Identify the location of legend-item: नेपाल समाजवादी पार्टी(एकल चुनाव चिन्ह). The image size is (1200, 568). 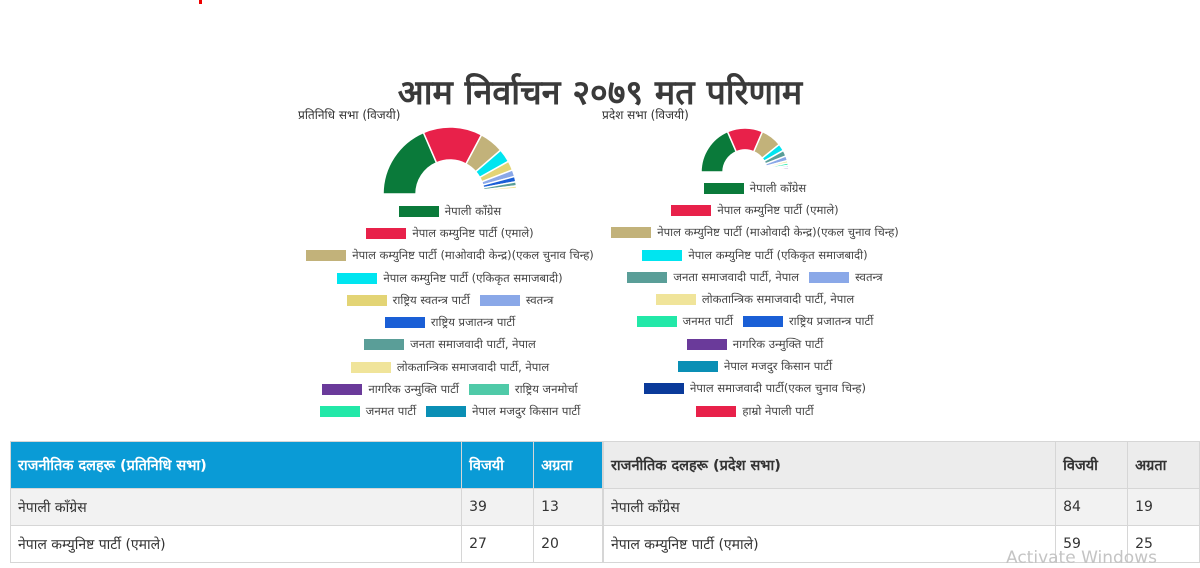
(755, 388).